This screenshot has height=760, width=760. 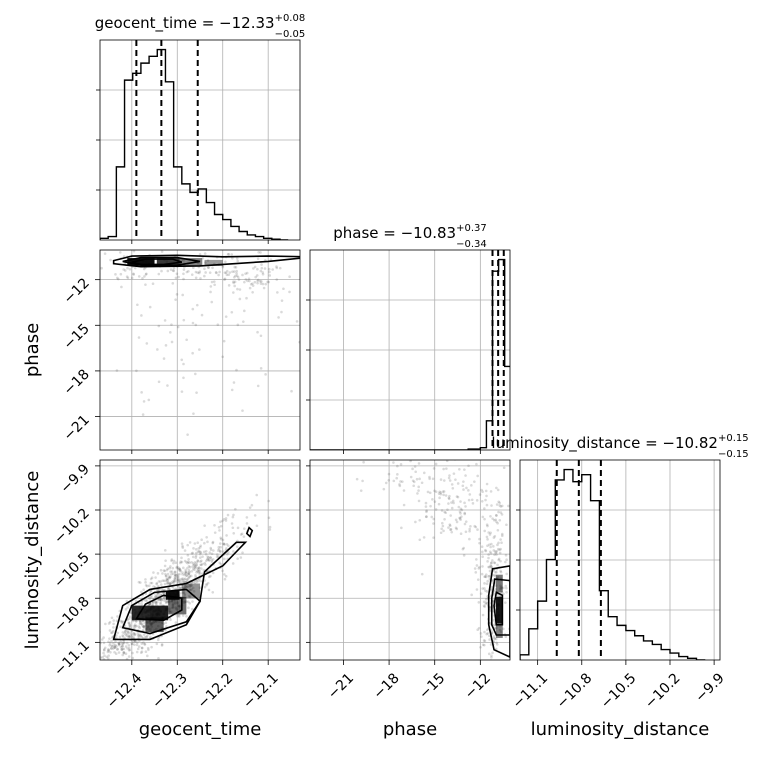 What do you see at coordinates (620, 729) in the screenshot?
I see `xaxis-label-luminosity_distance: luminosity_distance` at bounding box center [620, 729].